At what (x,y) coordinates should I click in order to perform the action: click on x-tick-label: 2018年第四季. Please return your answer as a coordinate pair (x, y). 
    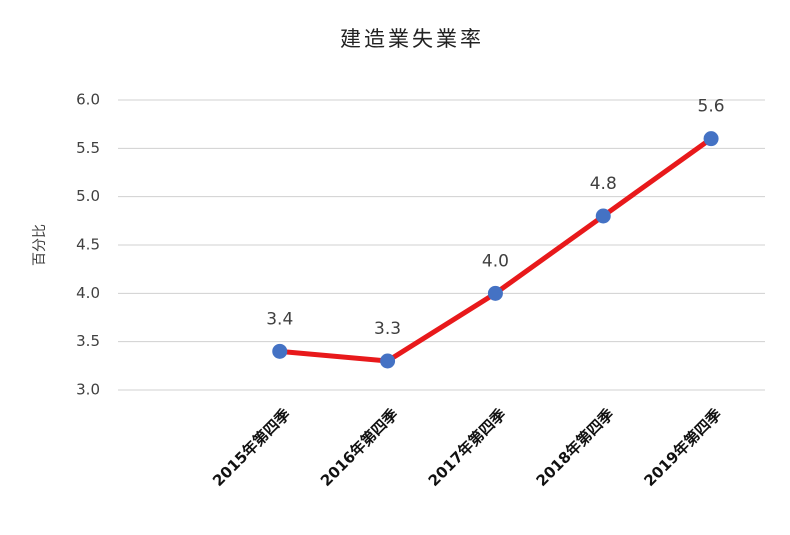
    Looking at the image, I should click on (575, 447).